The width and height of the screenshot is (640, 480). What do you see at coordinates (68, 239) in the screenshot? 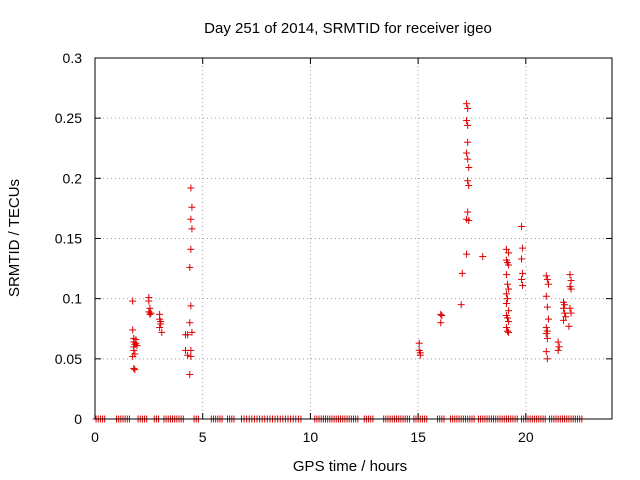
I see `y-tick-label: 0.15` at bounding box center [68, 239].